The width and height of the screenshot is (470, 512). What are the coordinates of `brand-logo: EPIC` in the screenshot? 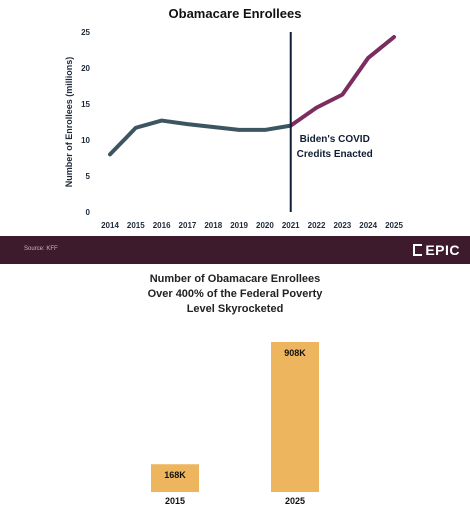 It's located at (436, 250).